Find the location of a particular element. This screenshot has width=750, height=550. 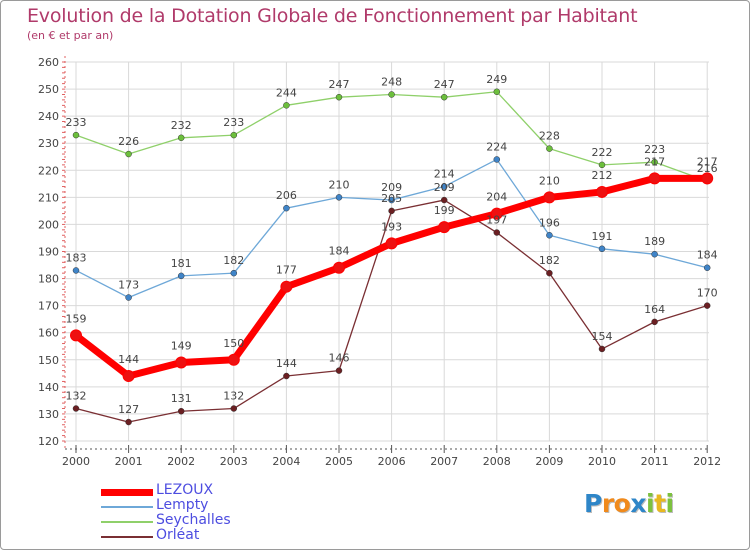

y-tick-label: 190 is located at coordinates (48, 252).